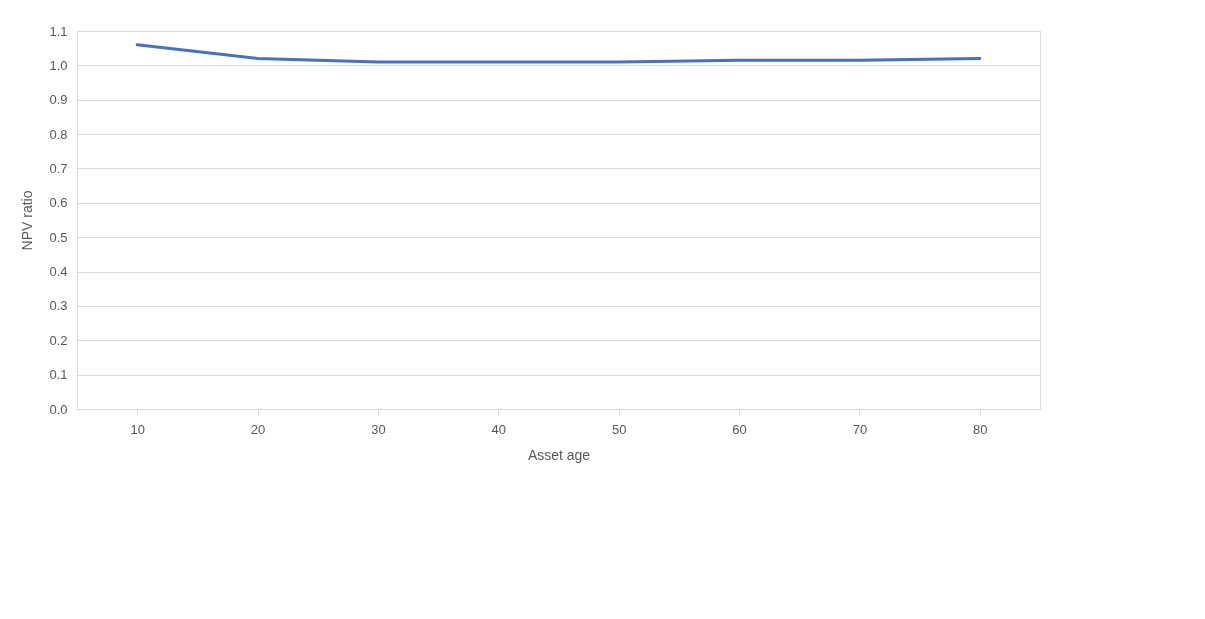 This screenshot has width=1205, height=619. Describe the element at coordinates (619, 429) in the screenshot. I see `x-tick-label: 50` at that location.